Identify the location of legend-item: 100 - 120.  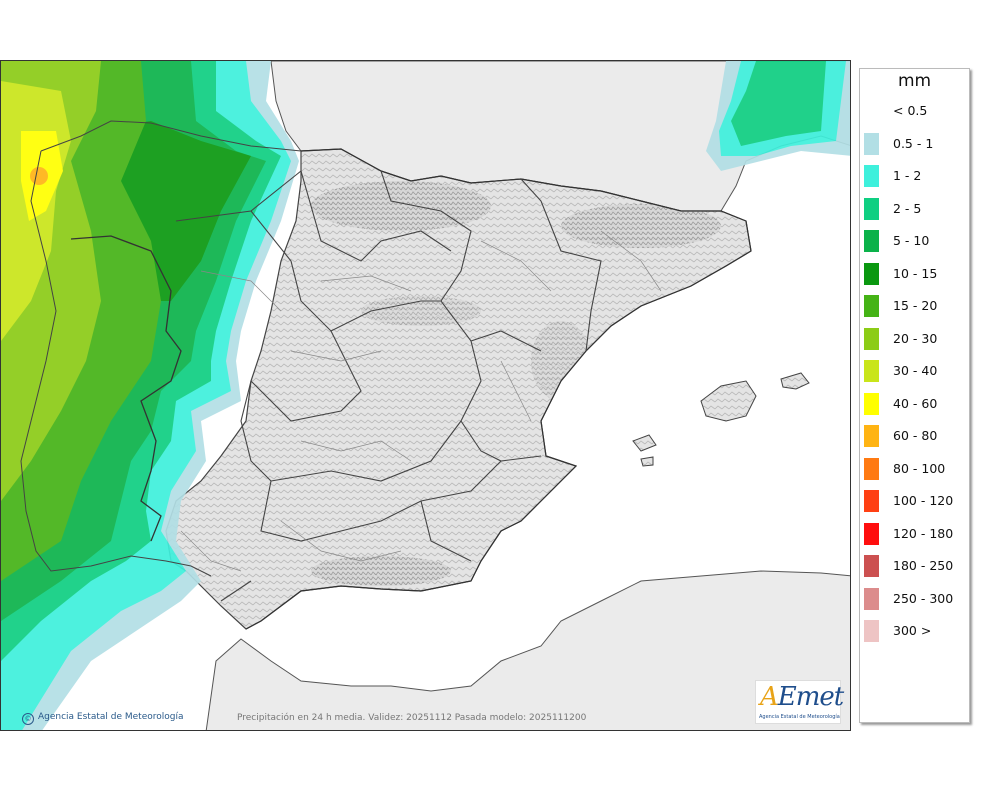
(916, 500).